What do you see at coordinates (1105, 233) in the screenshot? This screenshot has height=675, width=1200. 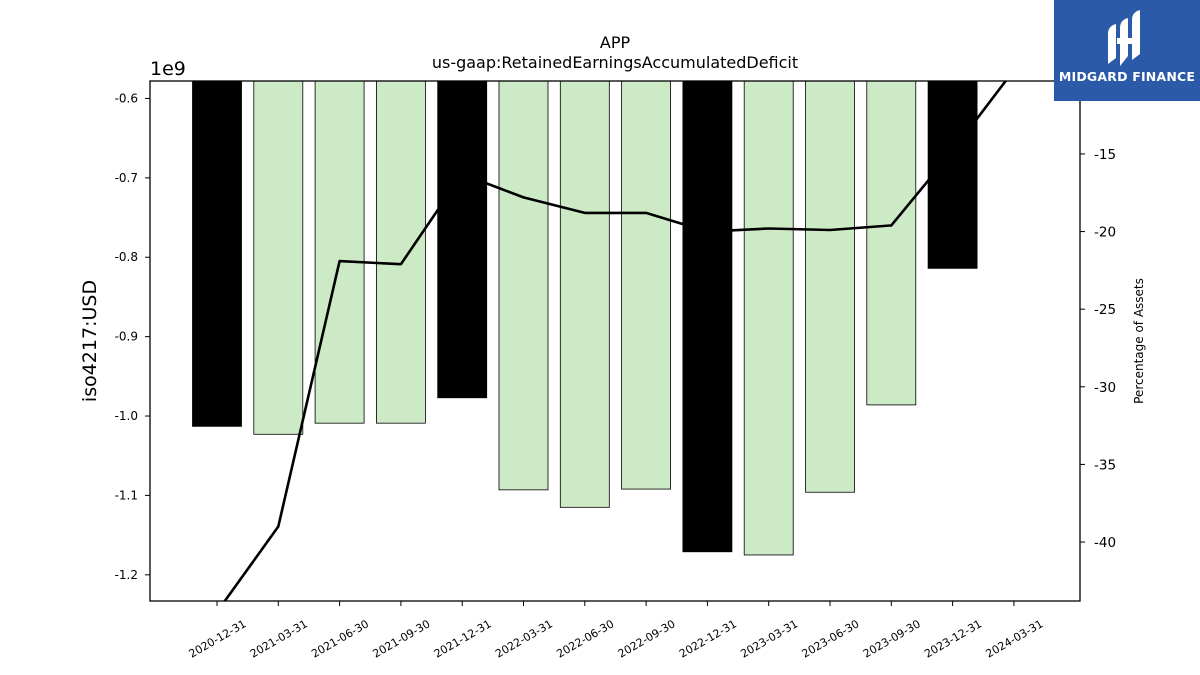 I see `y2-tick-label: -20` at bounding box center [1105, 233].